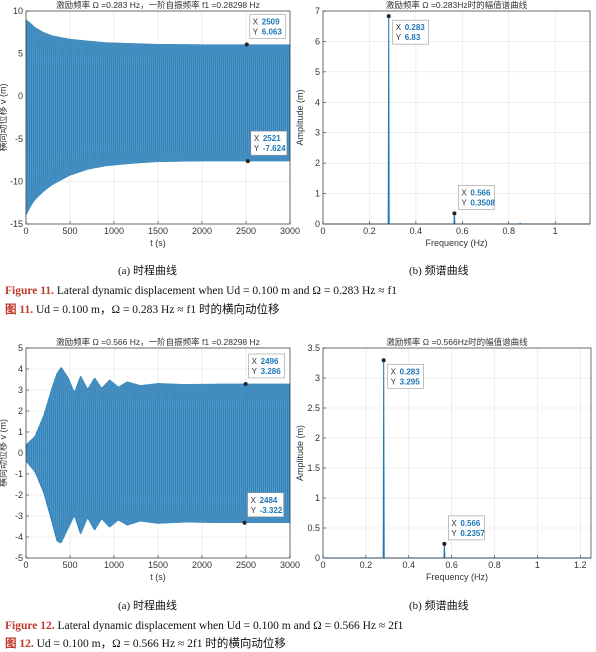 This screenshot has width=596, height=652. I want to click on p1-xtick-label: 500, so click(69, 231).